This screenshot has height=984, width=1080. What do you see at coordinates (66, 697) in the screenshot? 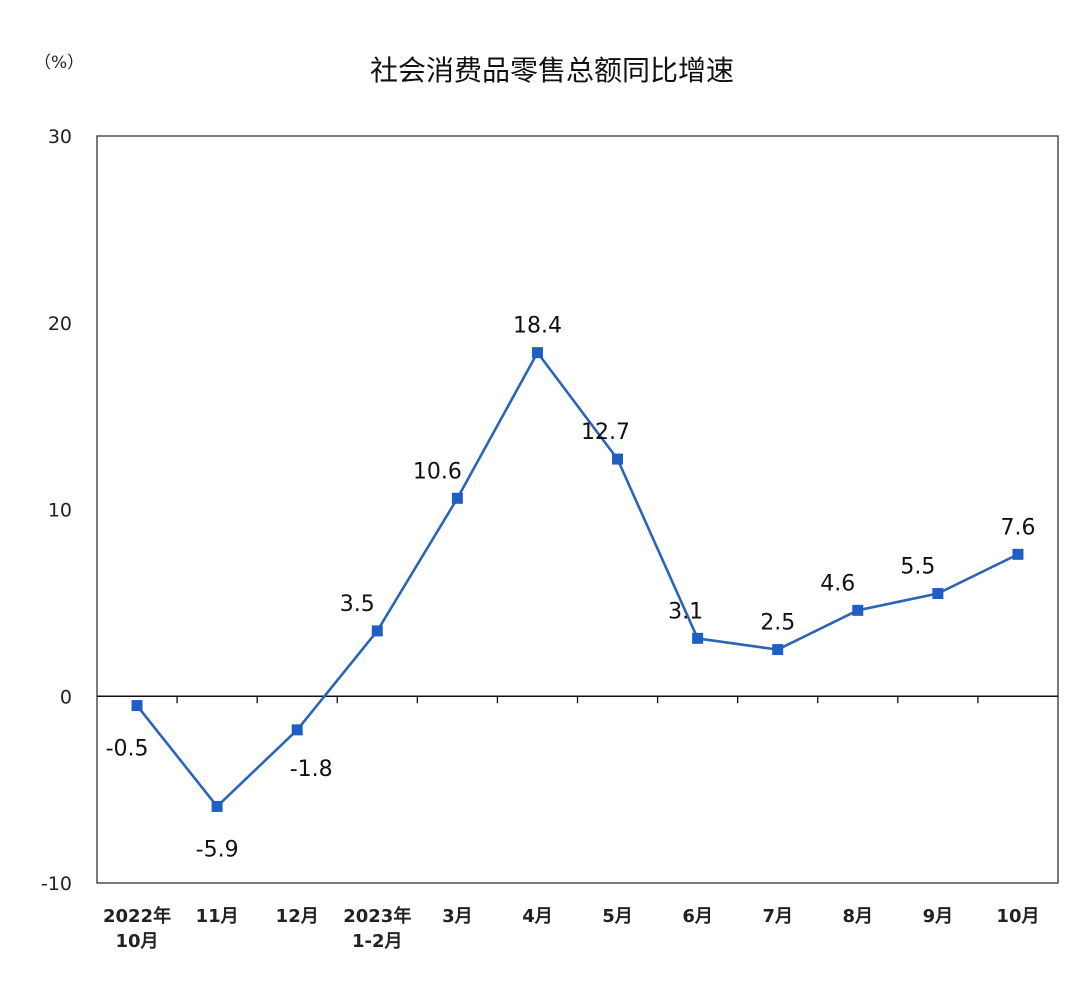
I see `y-tick-label: 0` at bounding box center [66, 697].